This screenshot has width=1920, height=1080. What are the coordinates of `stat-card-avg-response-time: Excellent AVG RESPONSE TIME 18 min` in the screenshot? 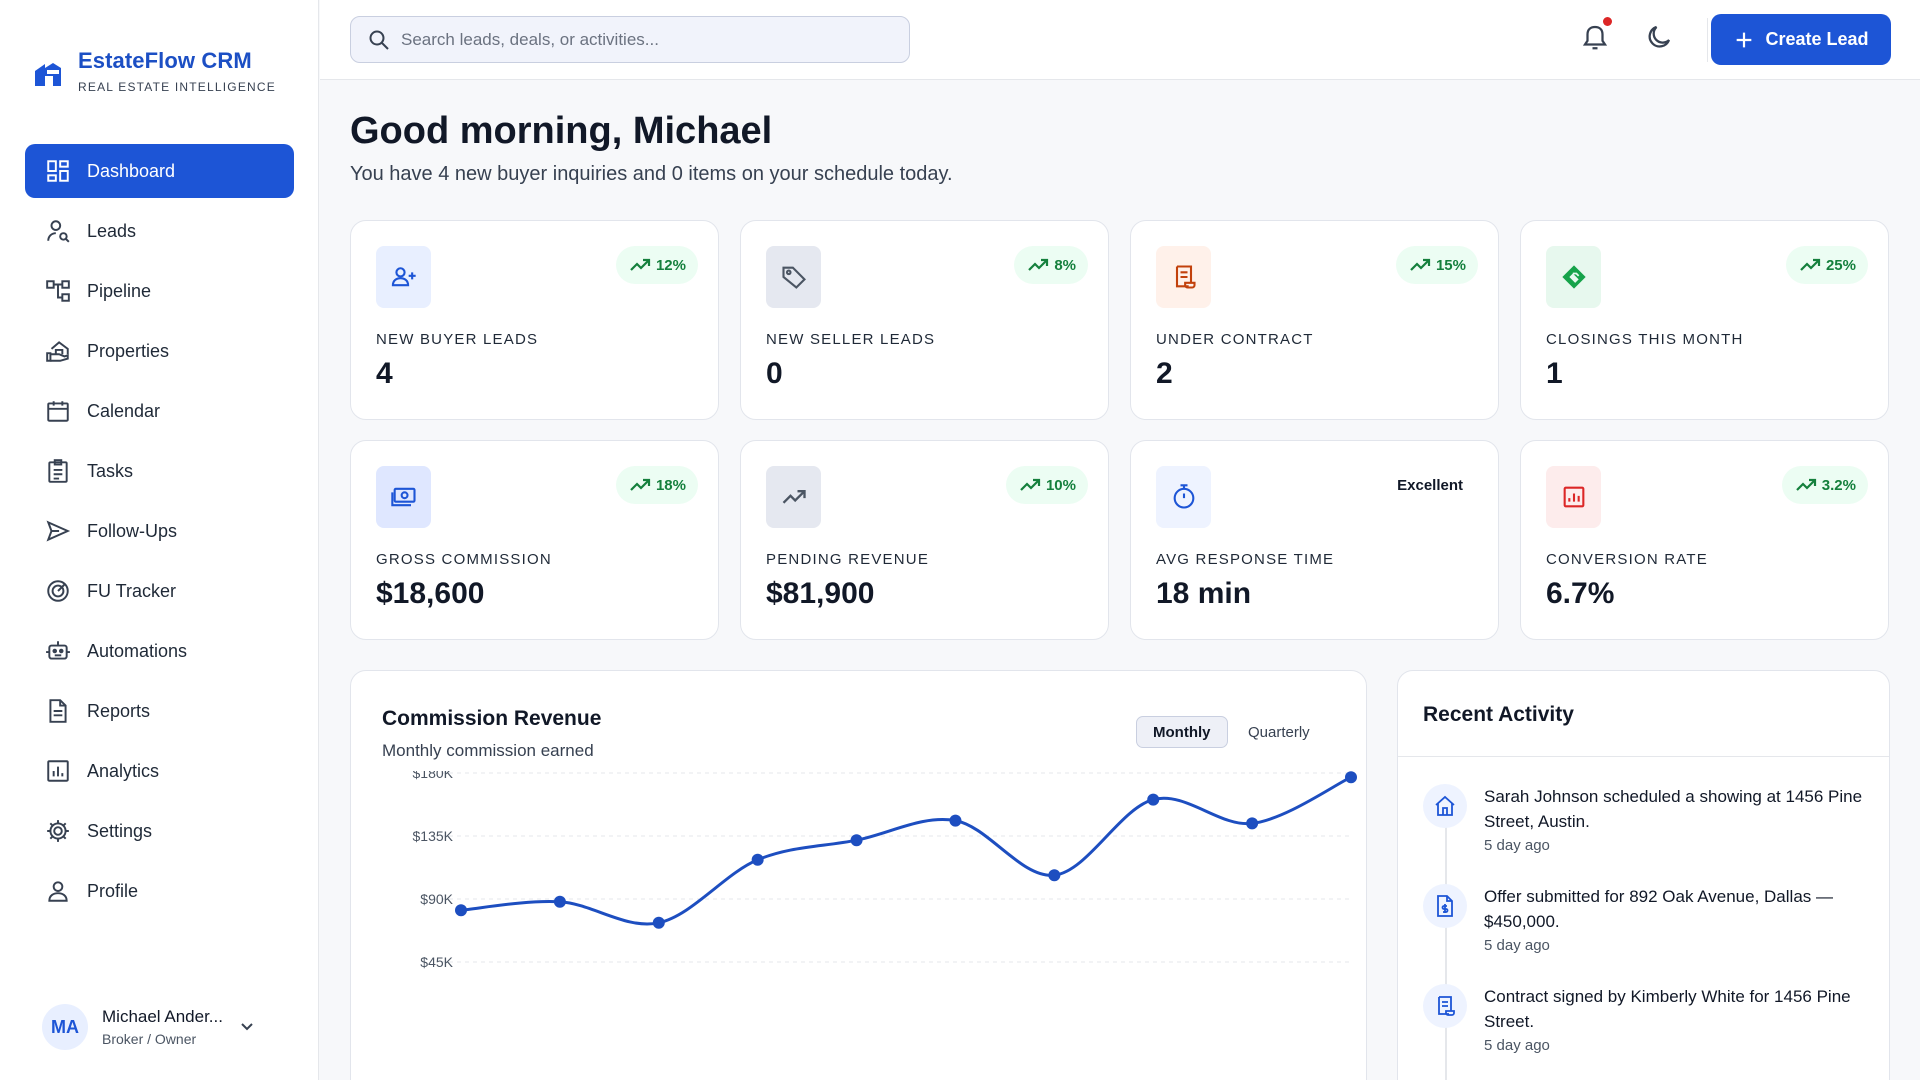 It's located at (1314, 540).